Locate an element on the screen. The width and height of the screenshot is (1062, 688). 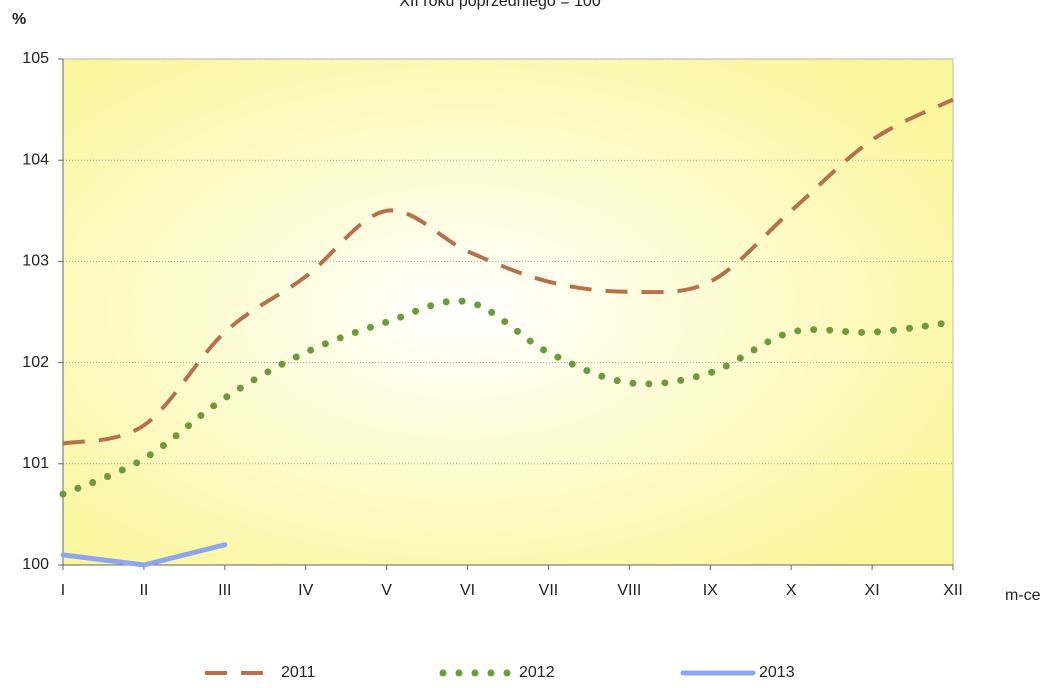
x-tick-label: VII is located at coordinates (549, 590).